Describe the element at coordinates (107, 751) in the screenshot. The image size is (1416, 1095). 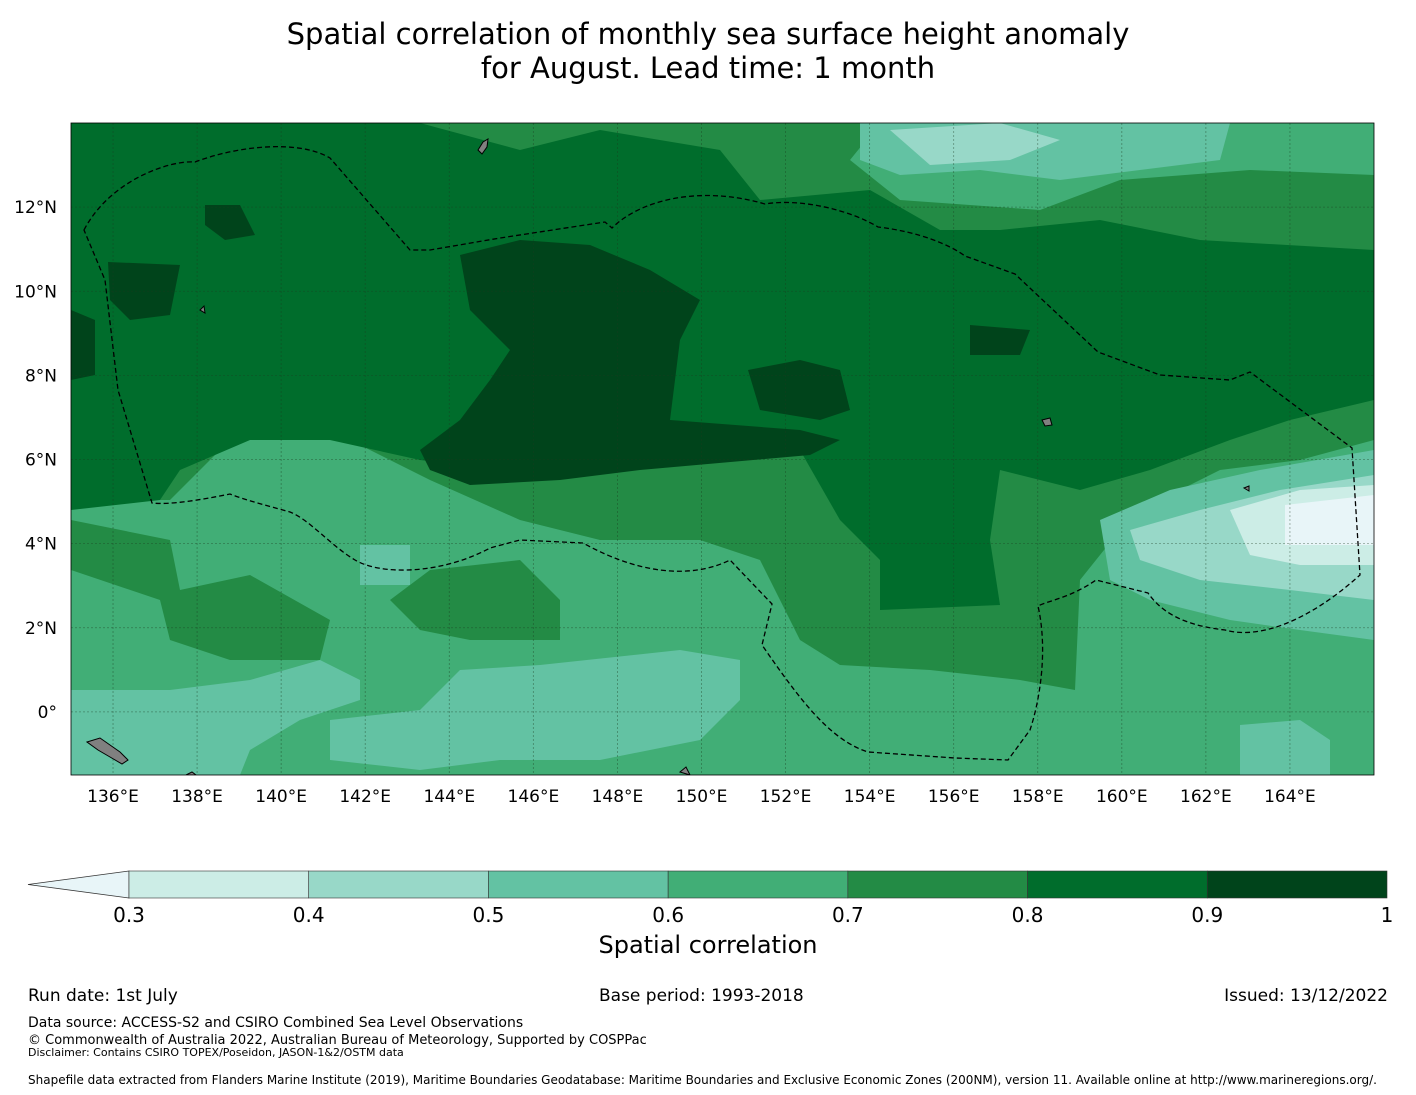
I see `island-new-guinea-north` at that location.